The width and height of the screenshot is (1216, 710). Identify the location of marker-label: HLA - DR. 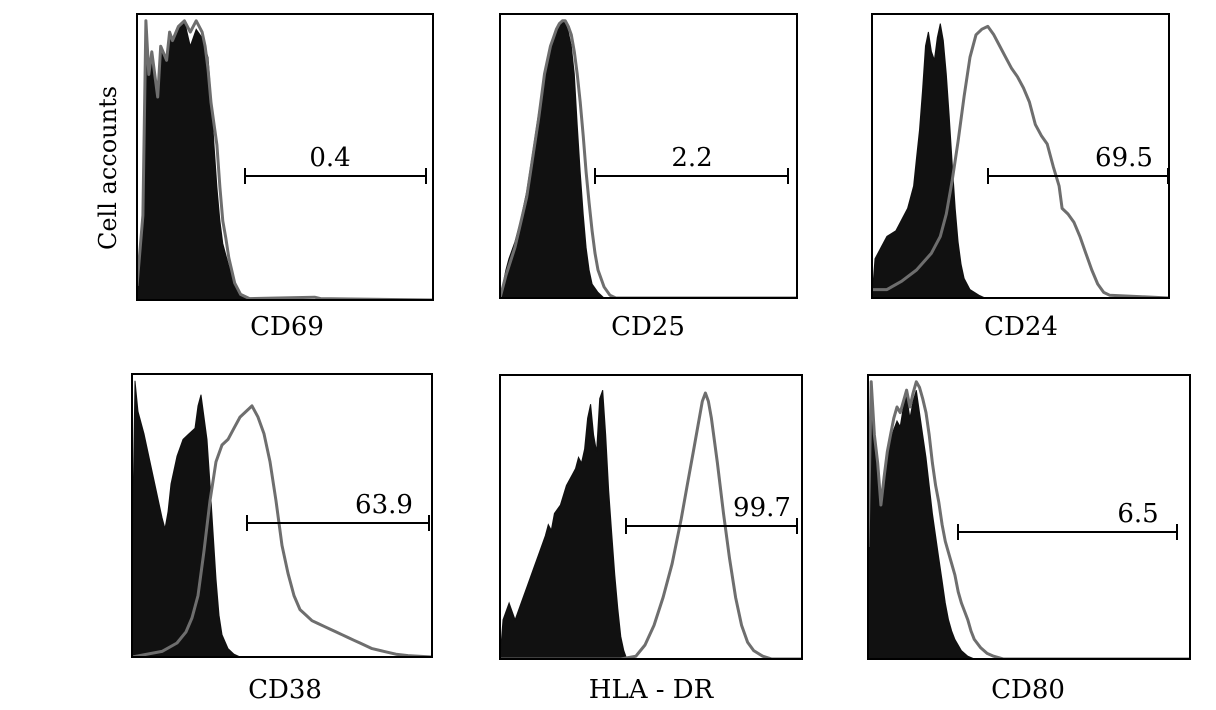
(651, 690).